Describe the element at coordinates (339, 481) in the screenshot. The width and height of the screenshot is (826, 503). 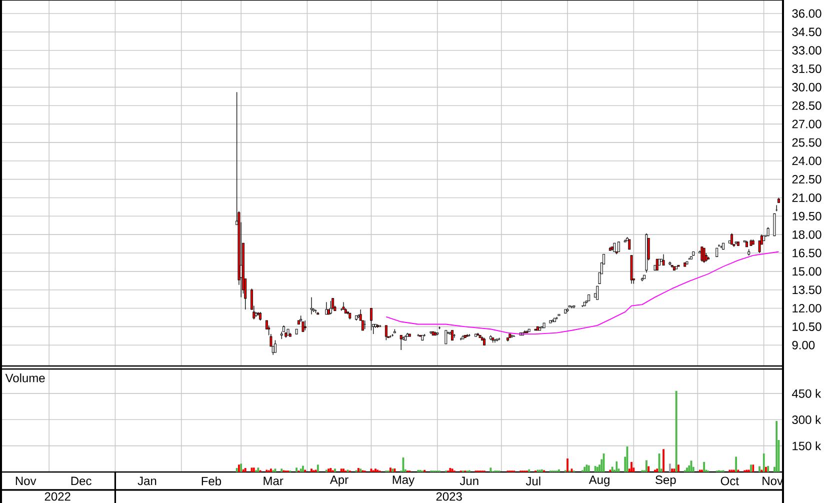
I see `x-tick-label: Apr` at that location.